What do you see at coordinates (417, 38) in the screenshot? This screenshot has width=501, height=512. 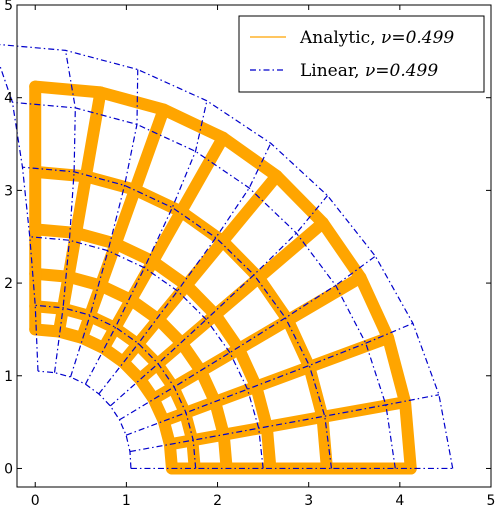 I see `legend-label-analytic-math: ν=0.499` at bounding box center [417, 38].